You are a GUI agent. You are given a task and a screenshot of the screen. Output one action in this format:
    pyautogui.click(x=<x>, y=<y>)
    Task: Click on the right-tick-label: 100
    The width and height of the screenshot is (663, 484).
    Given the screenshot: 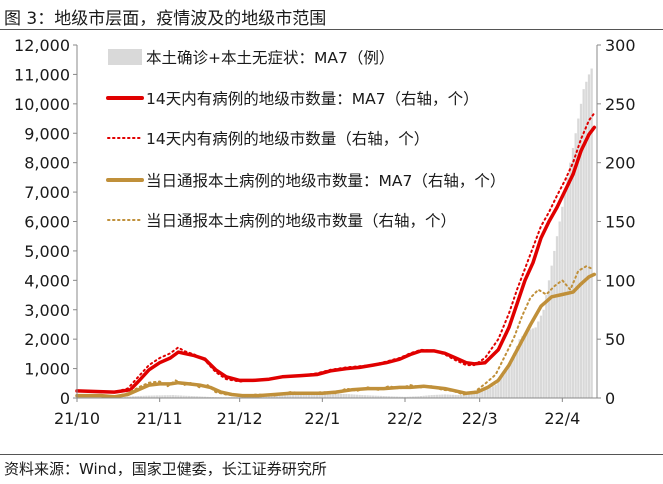 What is the action you would take?
    pyautogui.click(x=620, y=280)
    